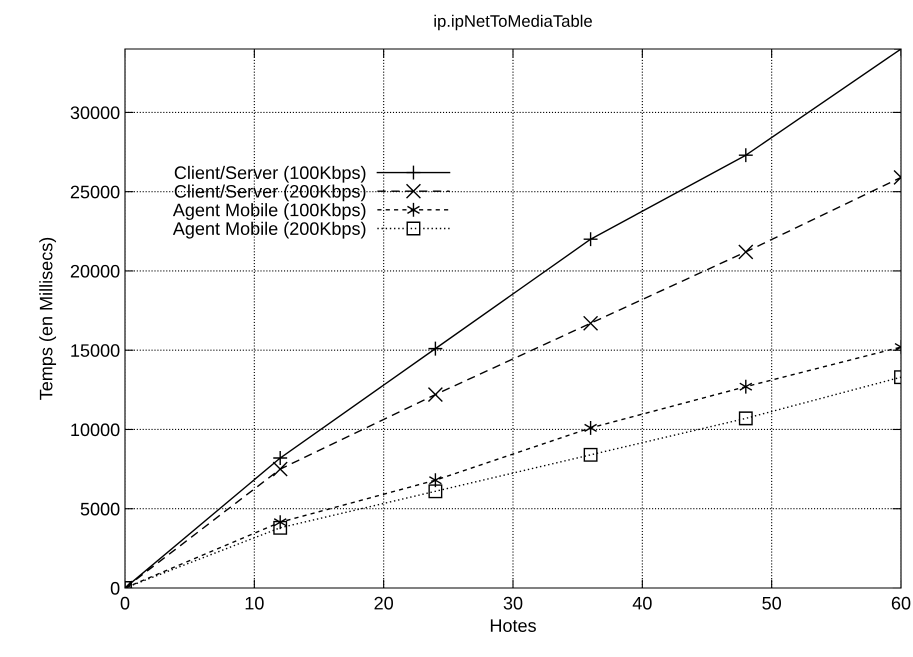 This screenshot has width=913, height=657. I want to click on y-tick-label: 30000, so click(95, 113).